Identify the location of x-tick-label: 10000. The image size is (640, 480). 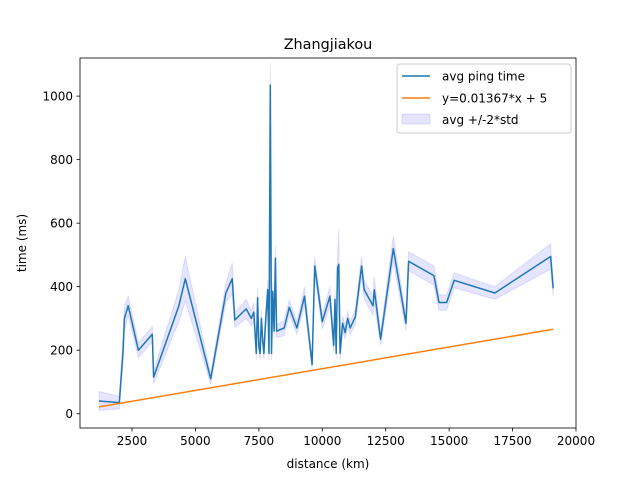
(322, 441).